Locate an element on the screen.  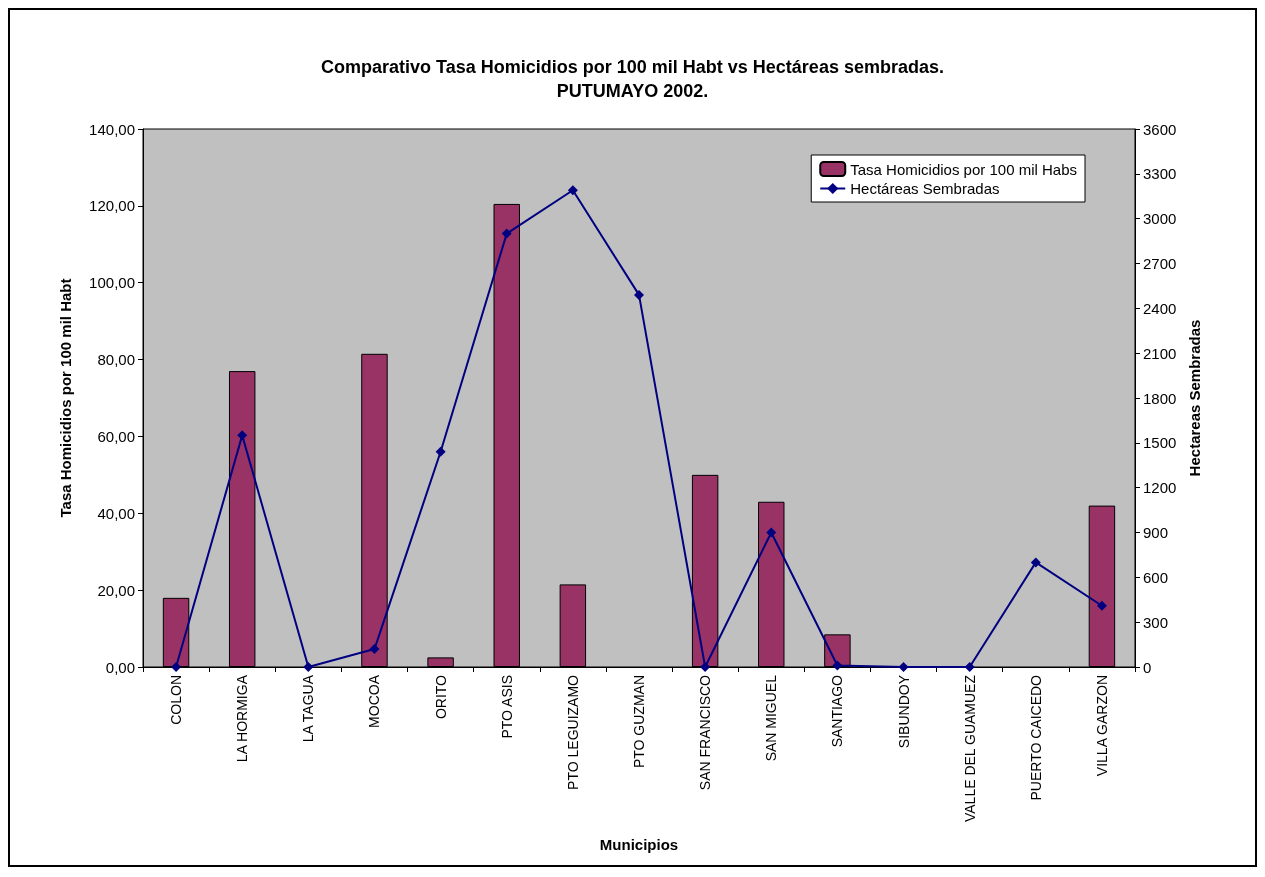
y-axis-title: Tasa Homicidios por 100 mil Habt is located at coordinates (65, 398).